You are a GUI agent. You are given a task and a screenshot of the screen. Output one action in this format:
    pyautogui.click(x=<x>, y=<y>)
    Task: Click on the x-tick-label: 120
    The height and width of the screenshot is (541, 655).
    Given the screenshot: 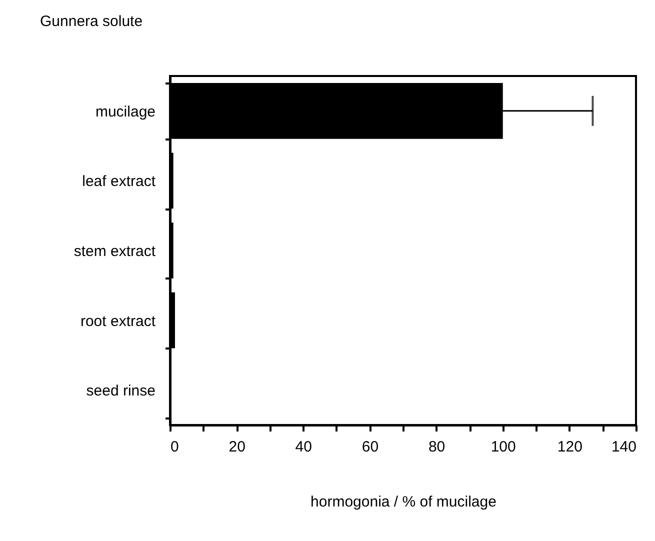 What is the action you would take?
    pyautogui.click(x=569, y=447)
    